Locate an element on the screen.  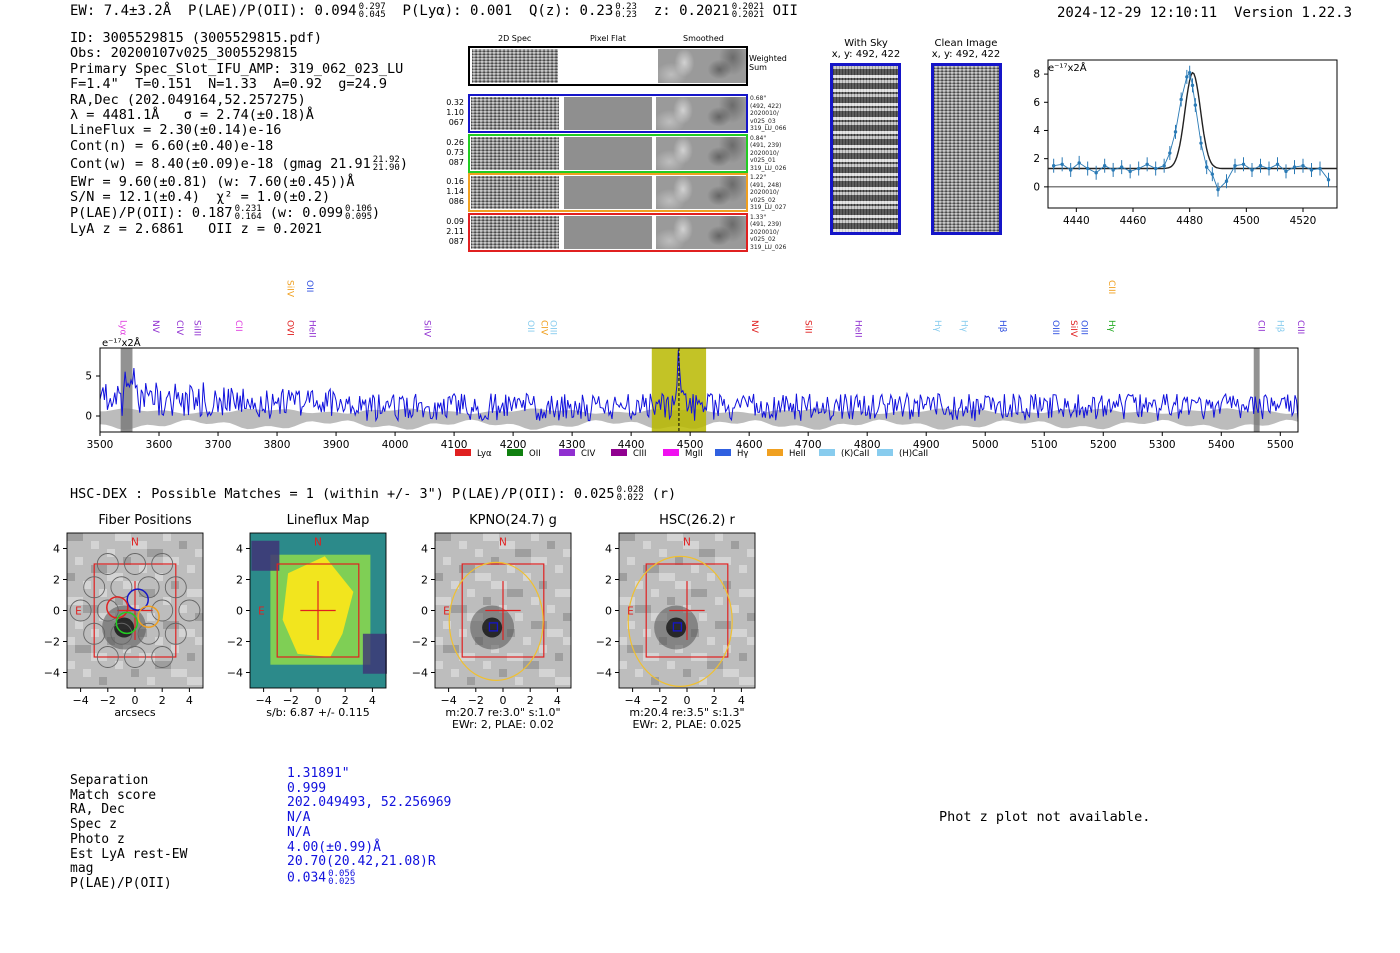
zoom-x-tick-label: 4440 is located at coordinates (1076, 221).